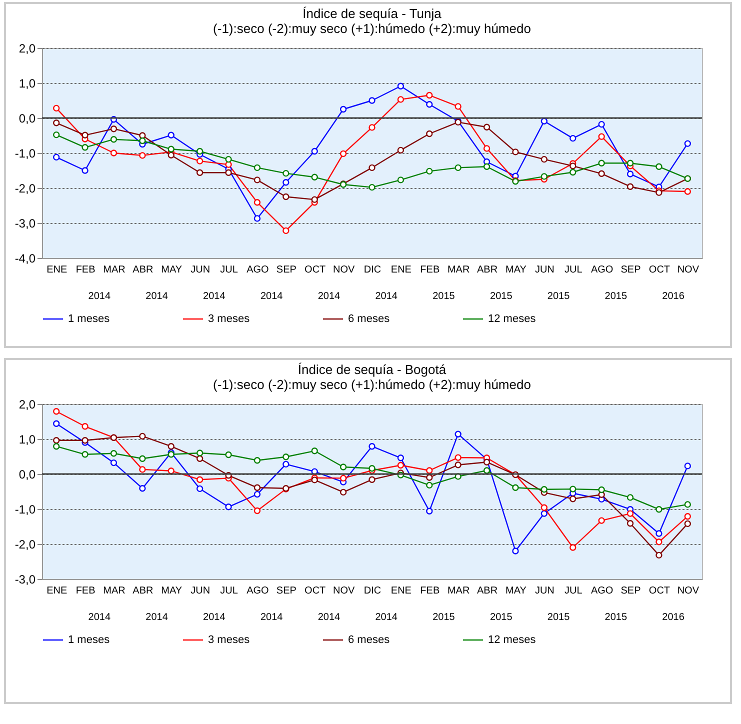 The image size is (741, 724). Describe the element at coordinates (372, 369) in the screenshot. I see `chart-title: Índice de sequía - Bogotá` at that location.